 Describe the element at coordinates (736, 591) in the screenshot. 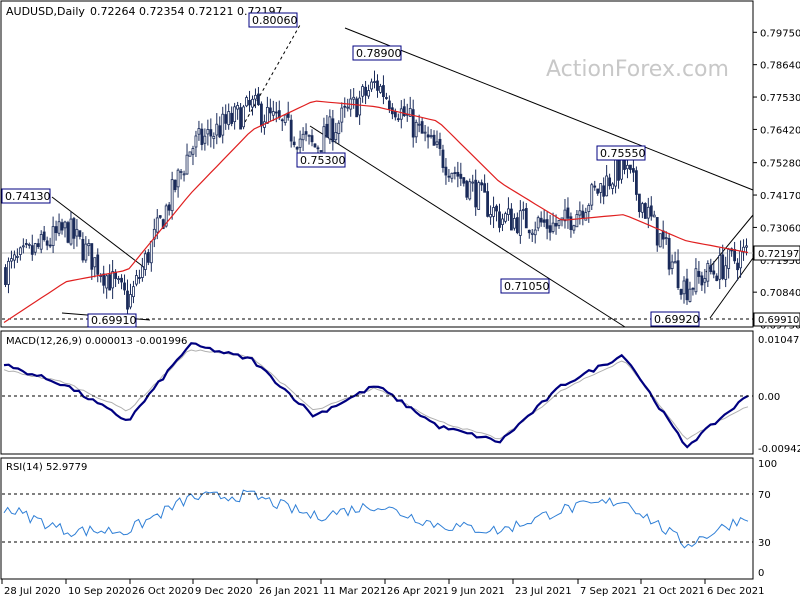

I see `x-tick-label: 6 Dec 2021` at that location.